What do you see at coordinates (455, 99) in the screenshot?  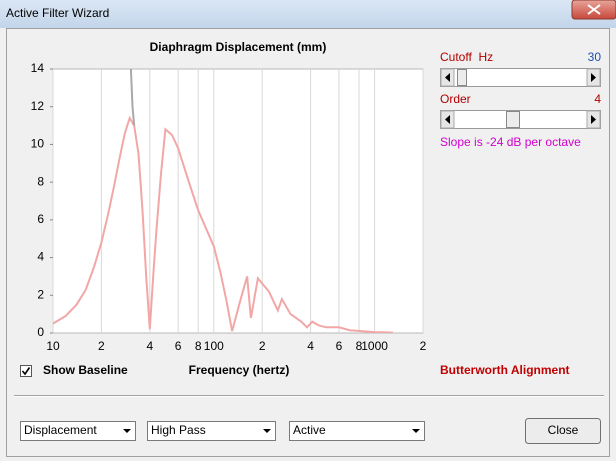 I see `order-label: Order` at bounding box center [455, 99].